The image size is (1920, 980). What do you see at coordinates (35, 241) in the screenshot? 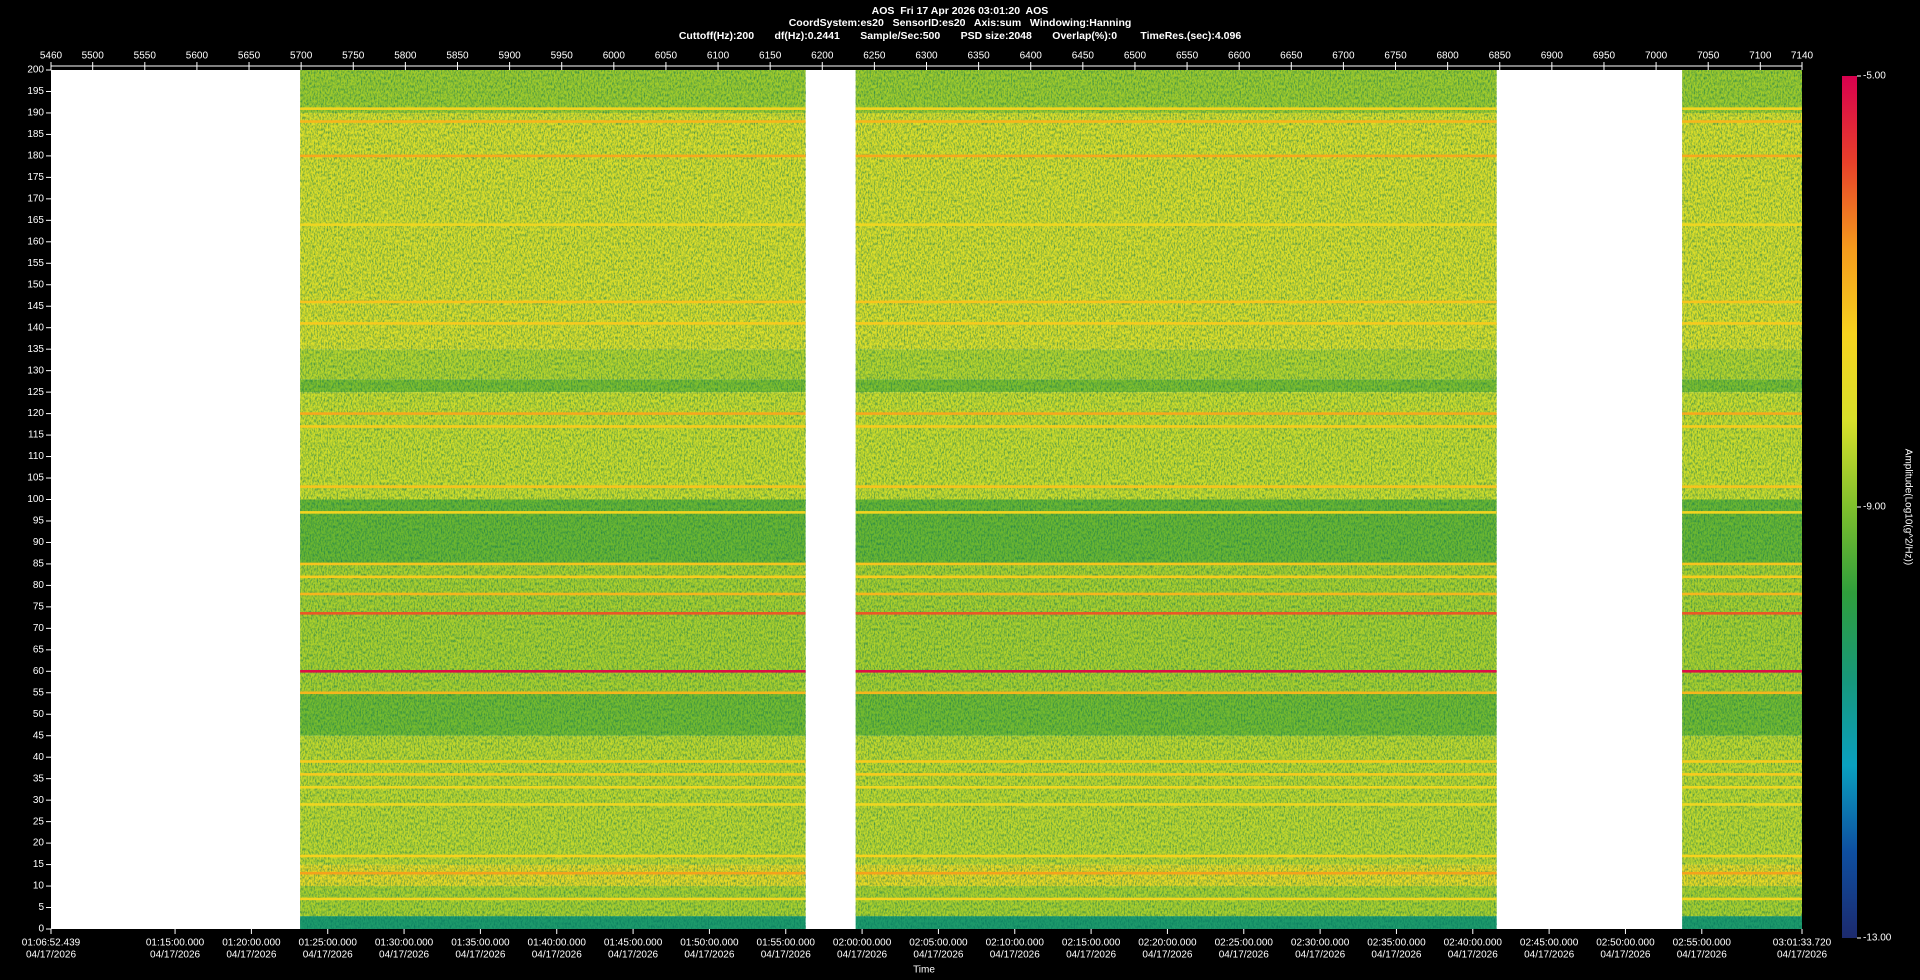
I see `y-tick-label: 160` at bounding box center [35, 241].